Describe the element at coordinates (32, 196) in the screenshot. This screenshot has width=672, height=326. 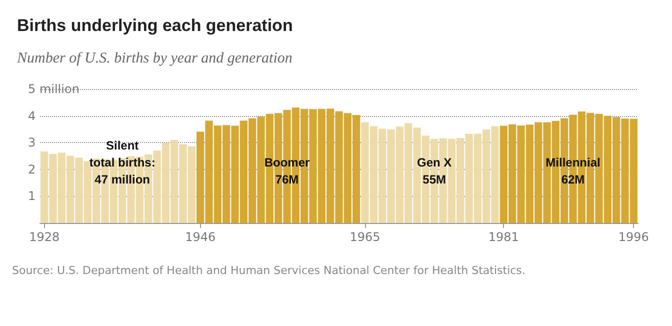
I see `y-tick-label: 1` at that location.